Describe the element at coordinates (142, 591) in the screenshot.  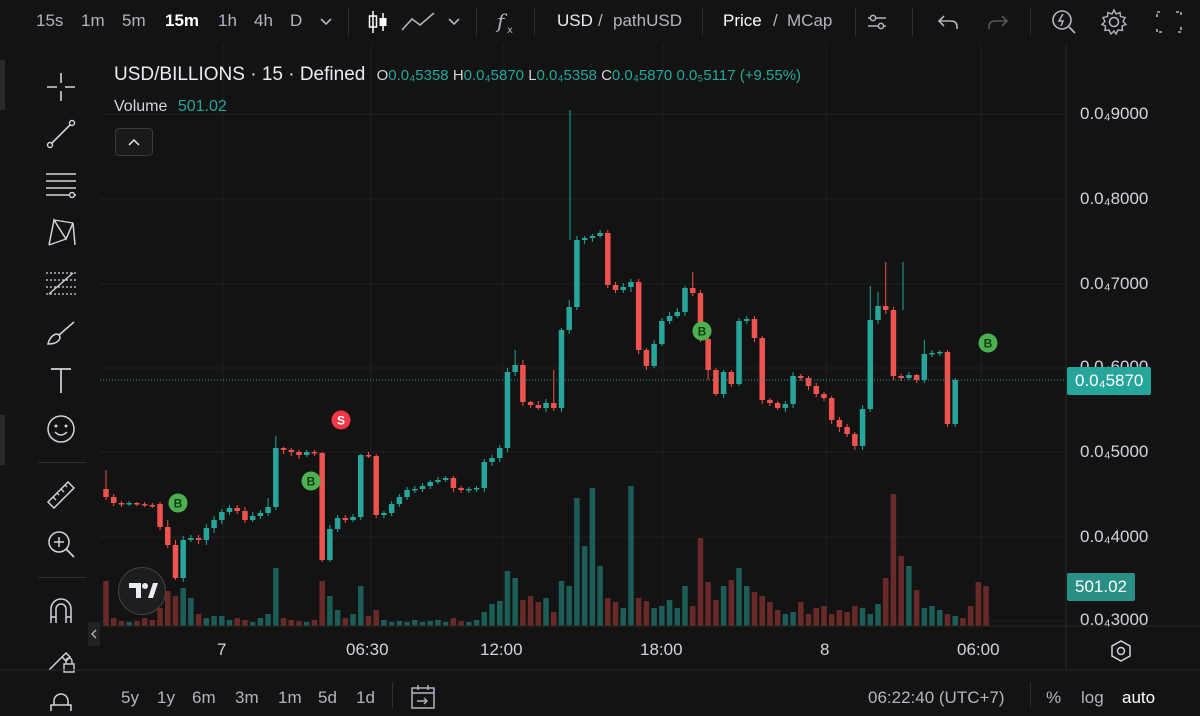
I see `tradingview-logo` at that location.